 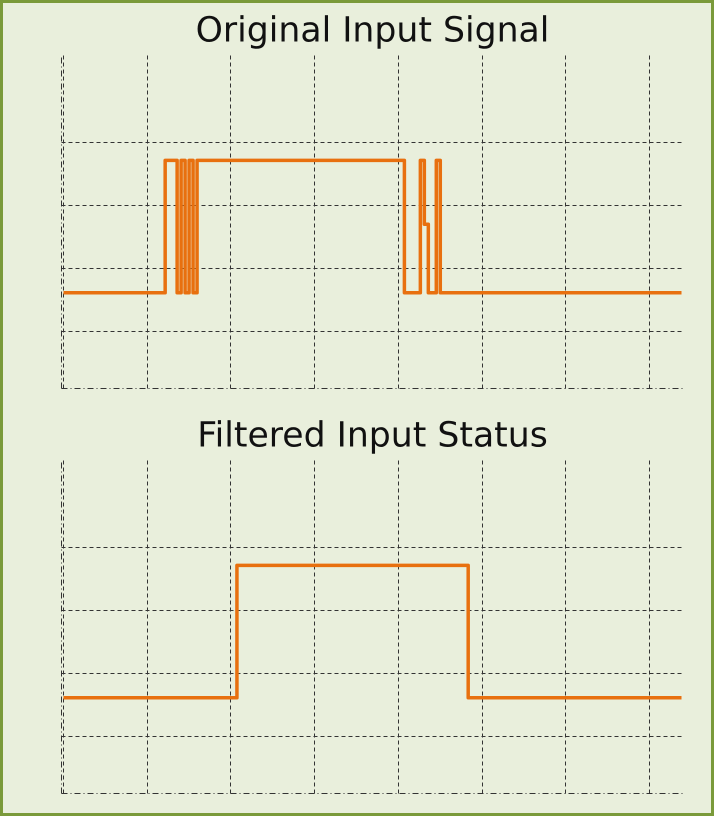 What do you see at coordinates (373, 30) in the screenshot?
I see `chart-title: Original Input Signal` at bounding box center [373, 30].